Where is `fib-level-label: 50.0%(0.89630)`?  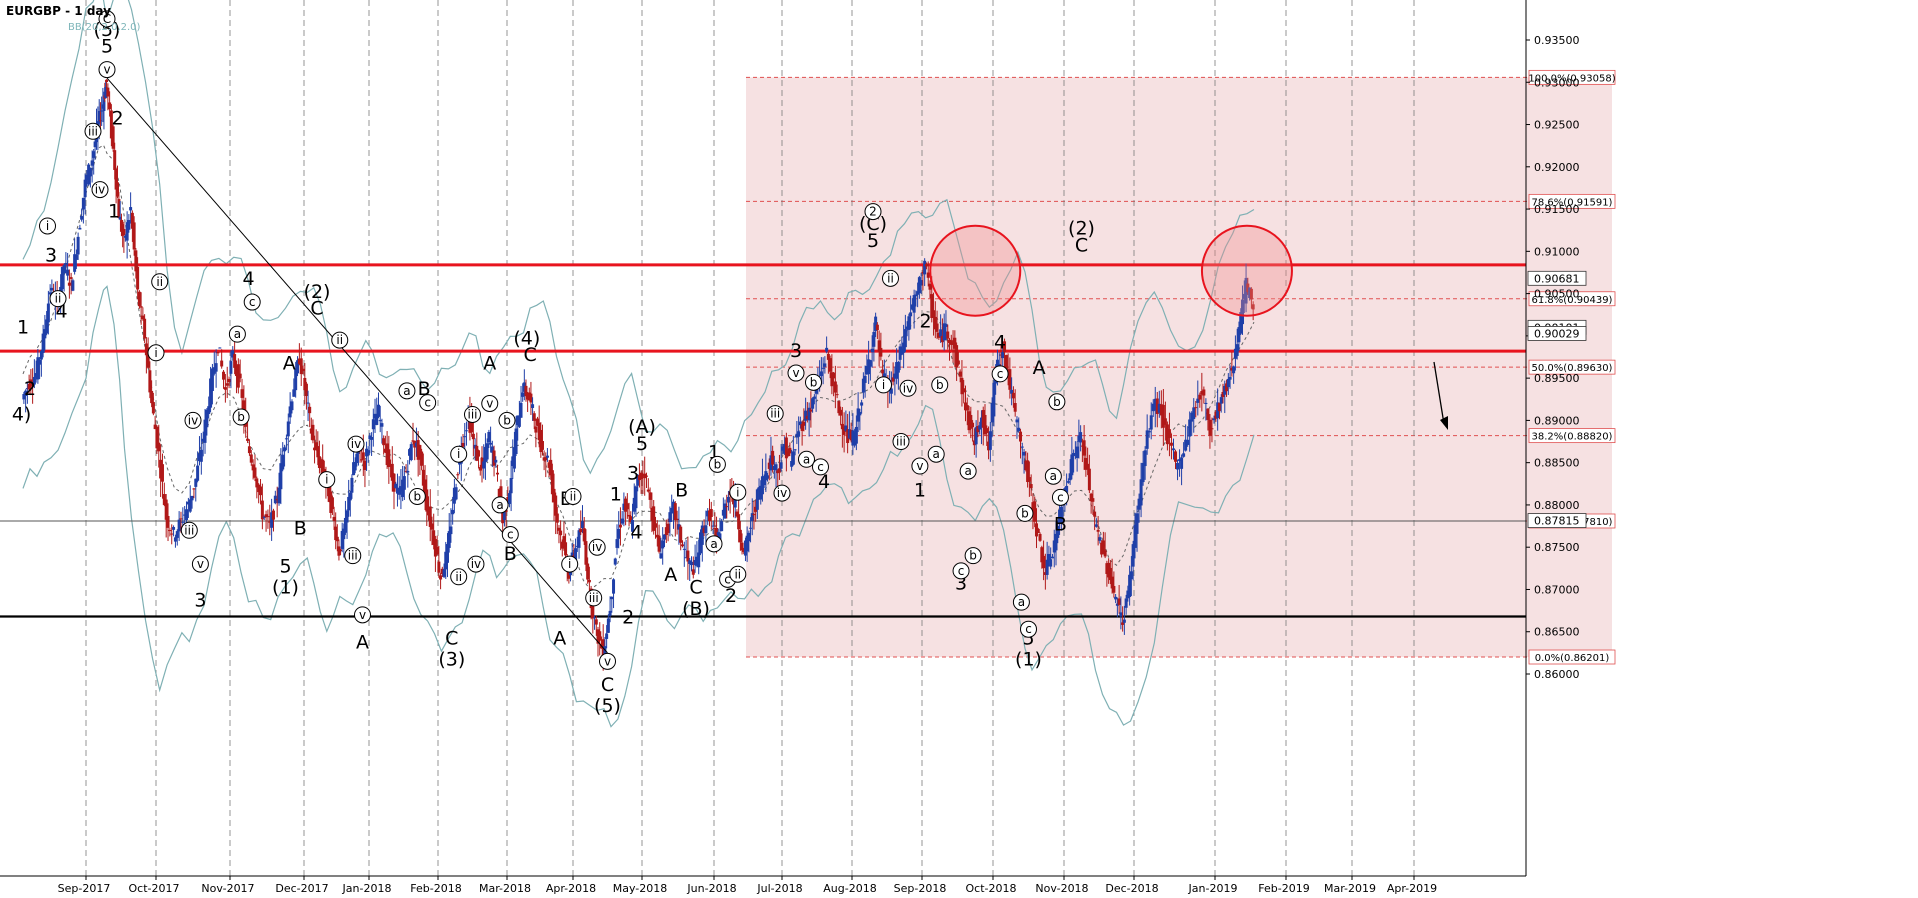 fib-level-label: 50.0%(0.89630) is located at coordinates (1572, 367).